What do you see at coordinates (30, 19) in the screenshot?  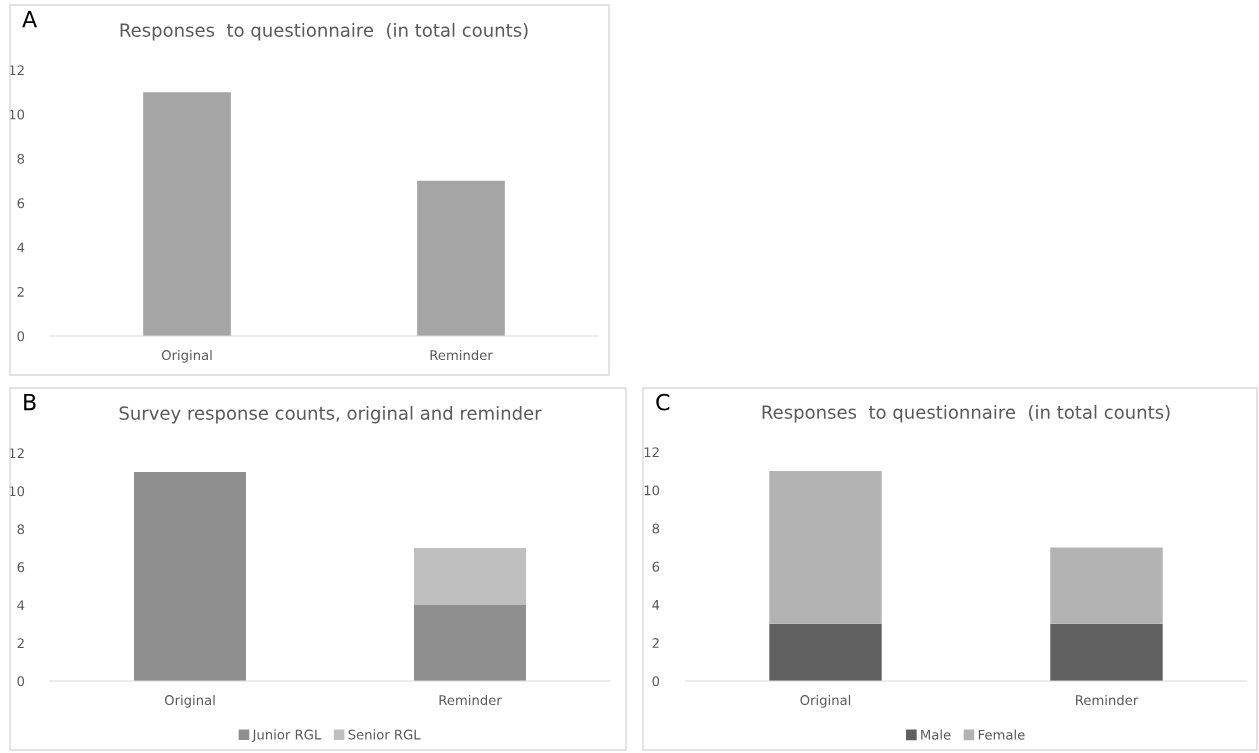 I see `text: A` at bounding box center [30, 19].